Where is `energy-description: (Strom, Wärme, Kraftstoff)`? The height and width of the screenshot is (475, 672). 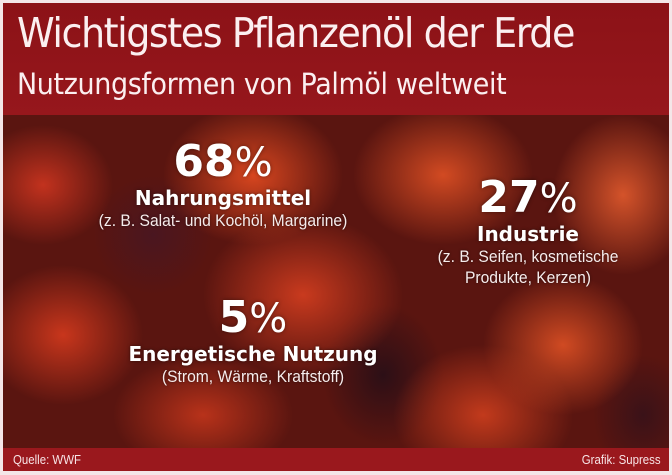 energy-description: (Strom, Wärme, Kraftstoff) is located at coordinates (253, 376).